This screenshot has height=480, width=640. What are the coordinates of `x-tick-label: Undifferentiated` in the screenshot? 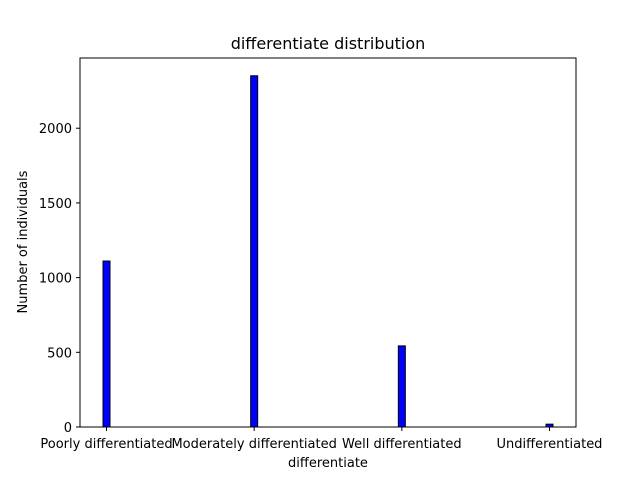 It's located at (550, 444).